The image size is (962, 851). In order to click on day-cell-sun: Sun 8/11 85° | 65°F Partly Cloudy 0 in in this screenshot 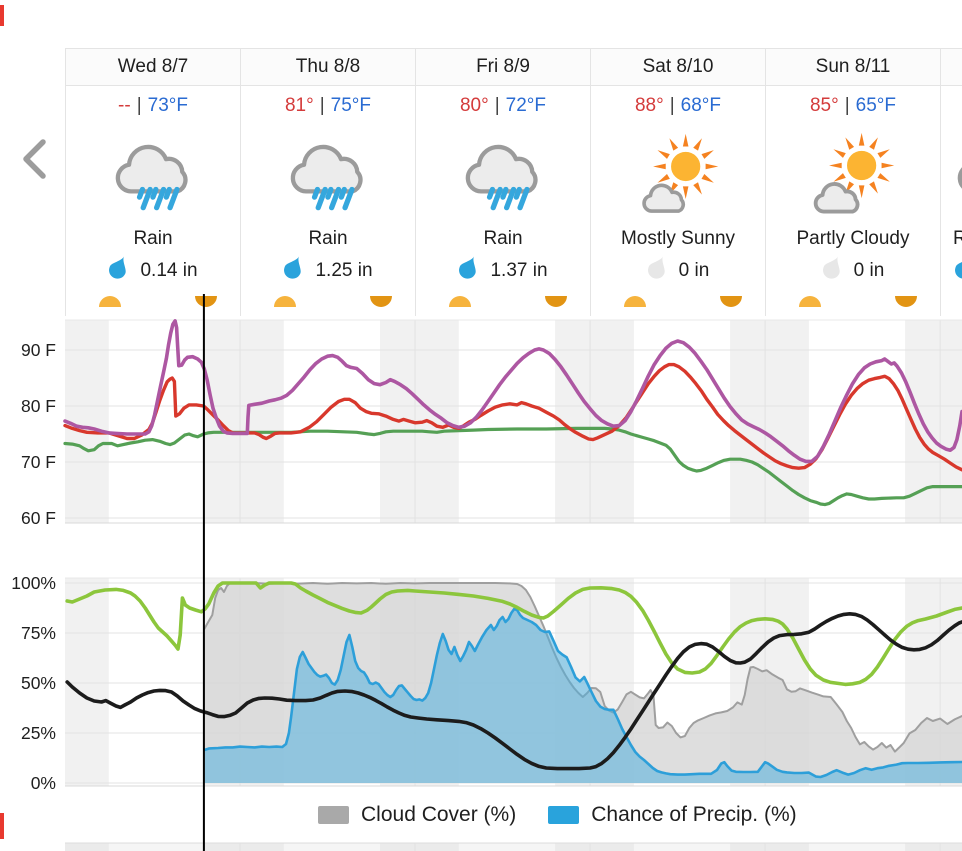, I will do `click(852, 182)`.